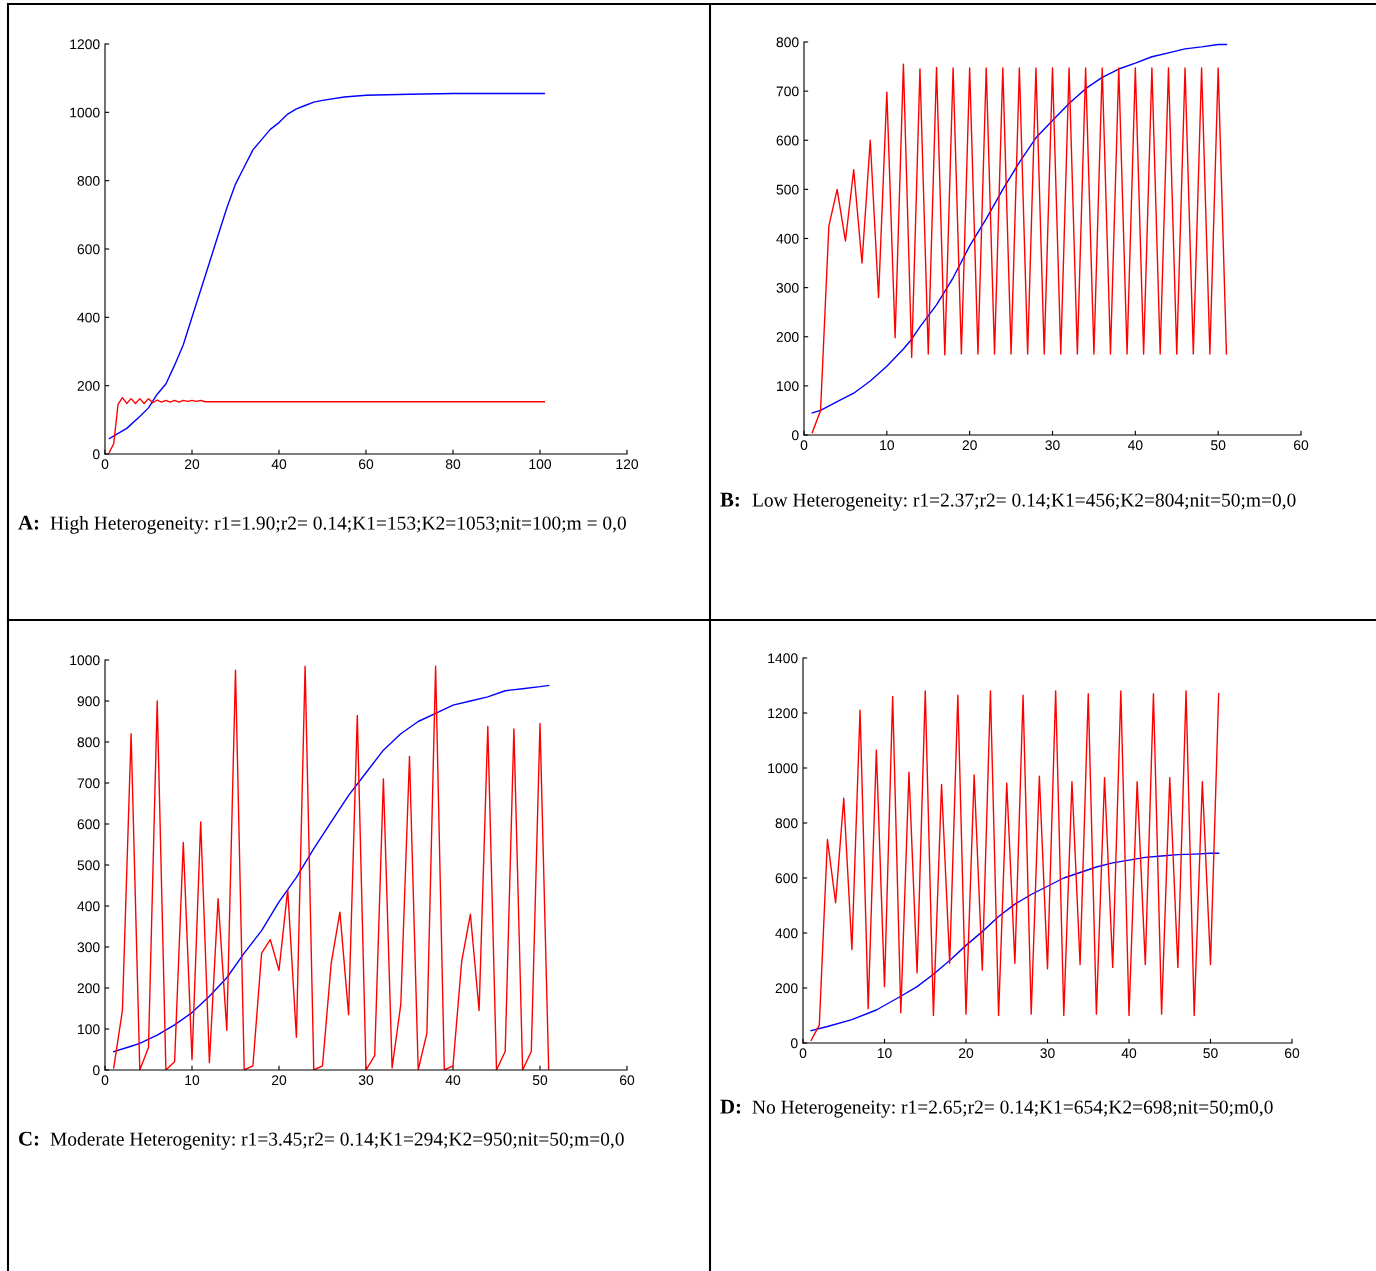  I want to click on x-tick-label: 100, so click(540, 464).